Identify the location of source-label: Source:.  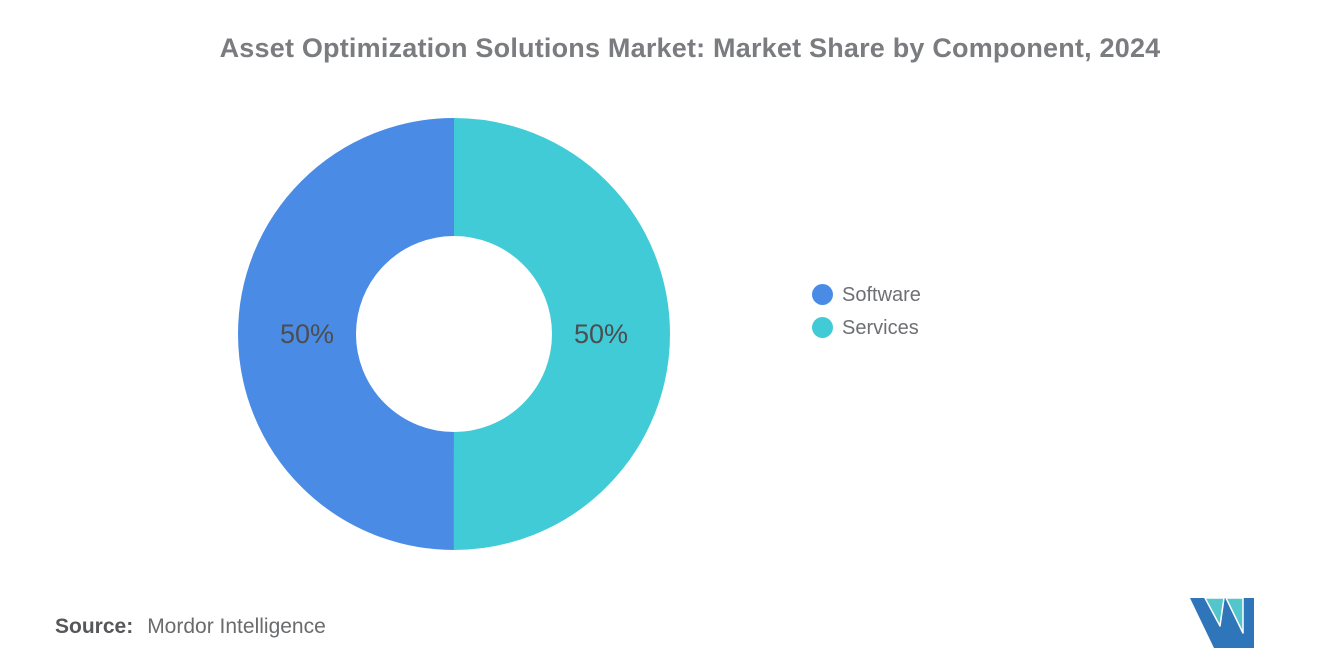
(94, 626).